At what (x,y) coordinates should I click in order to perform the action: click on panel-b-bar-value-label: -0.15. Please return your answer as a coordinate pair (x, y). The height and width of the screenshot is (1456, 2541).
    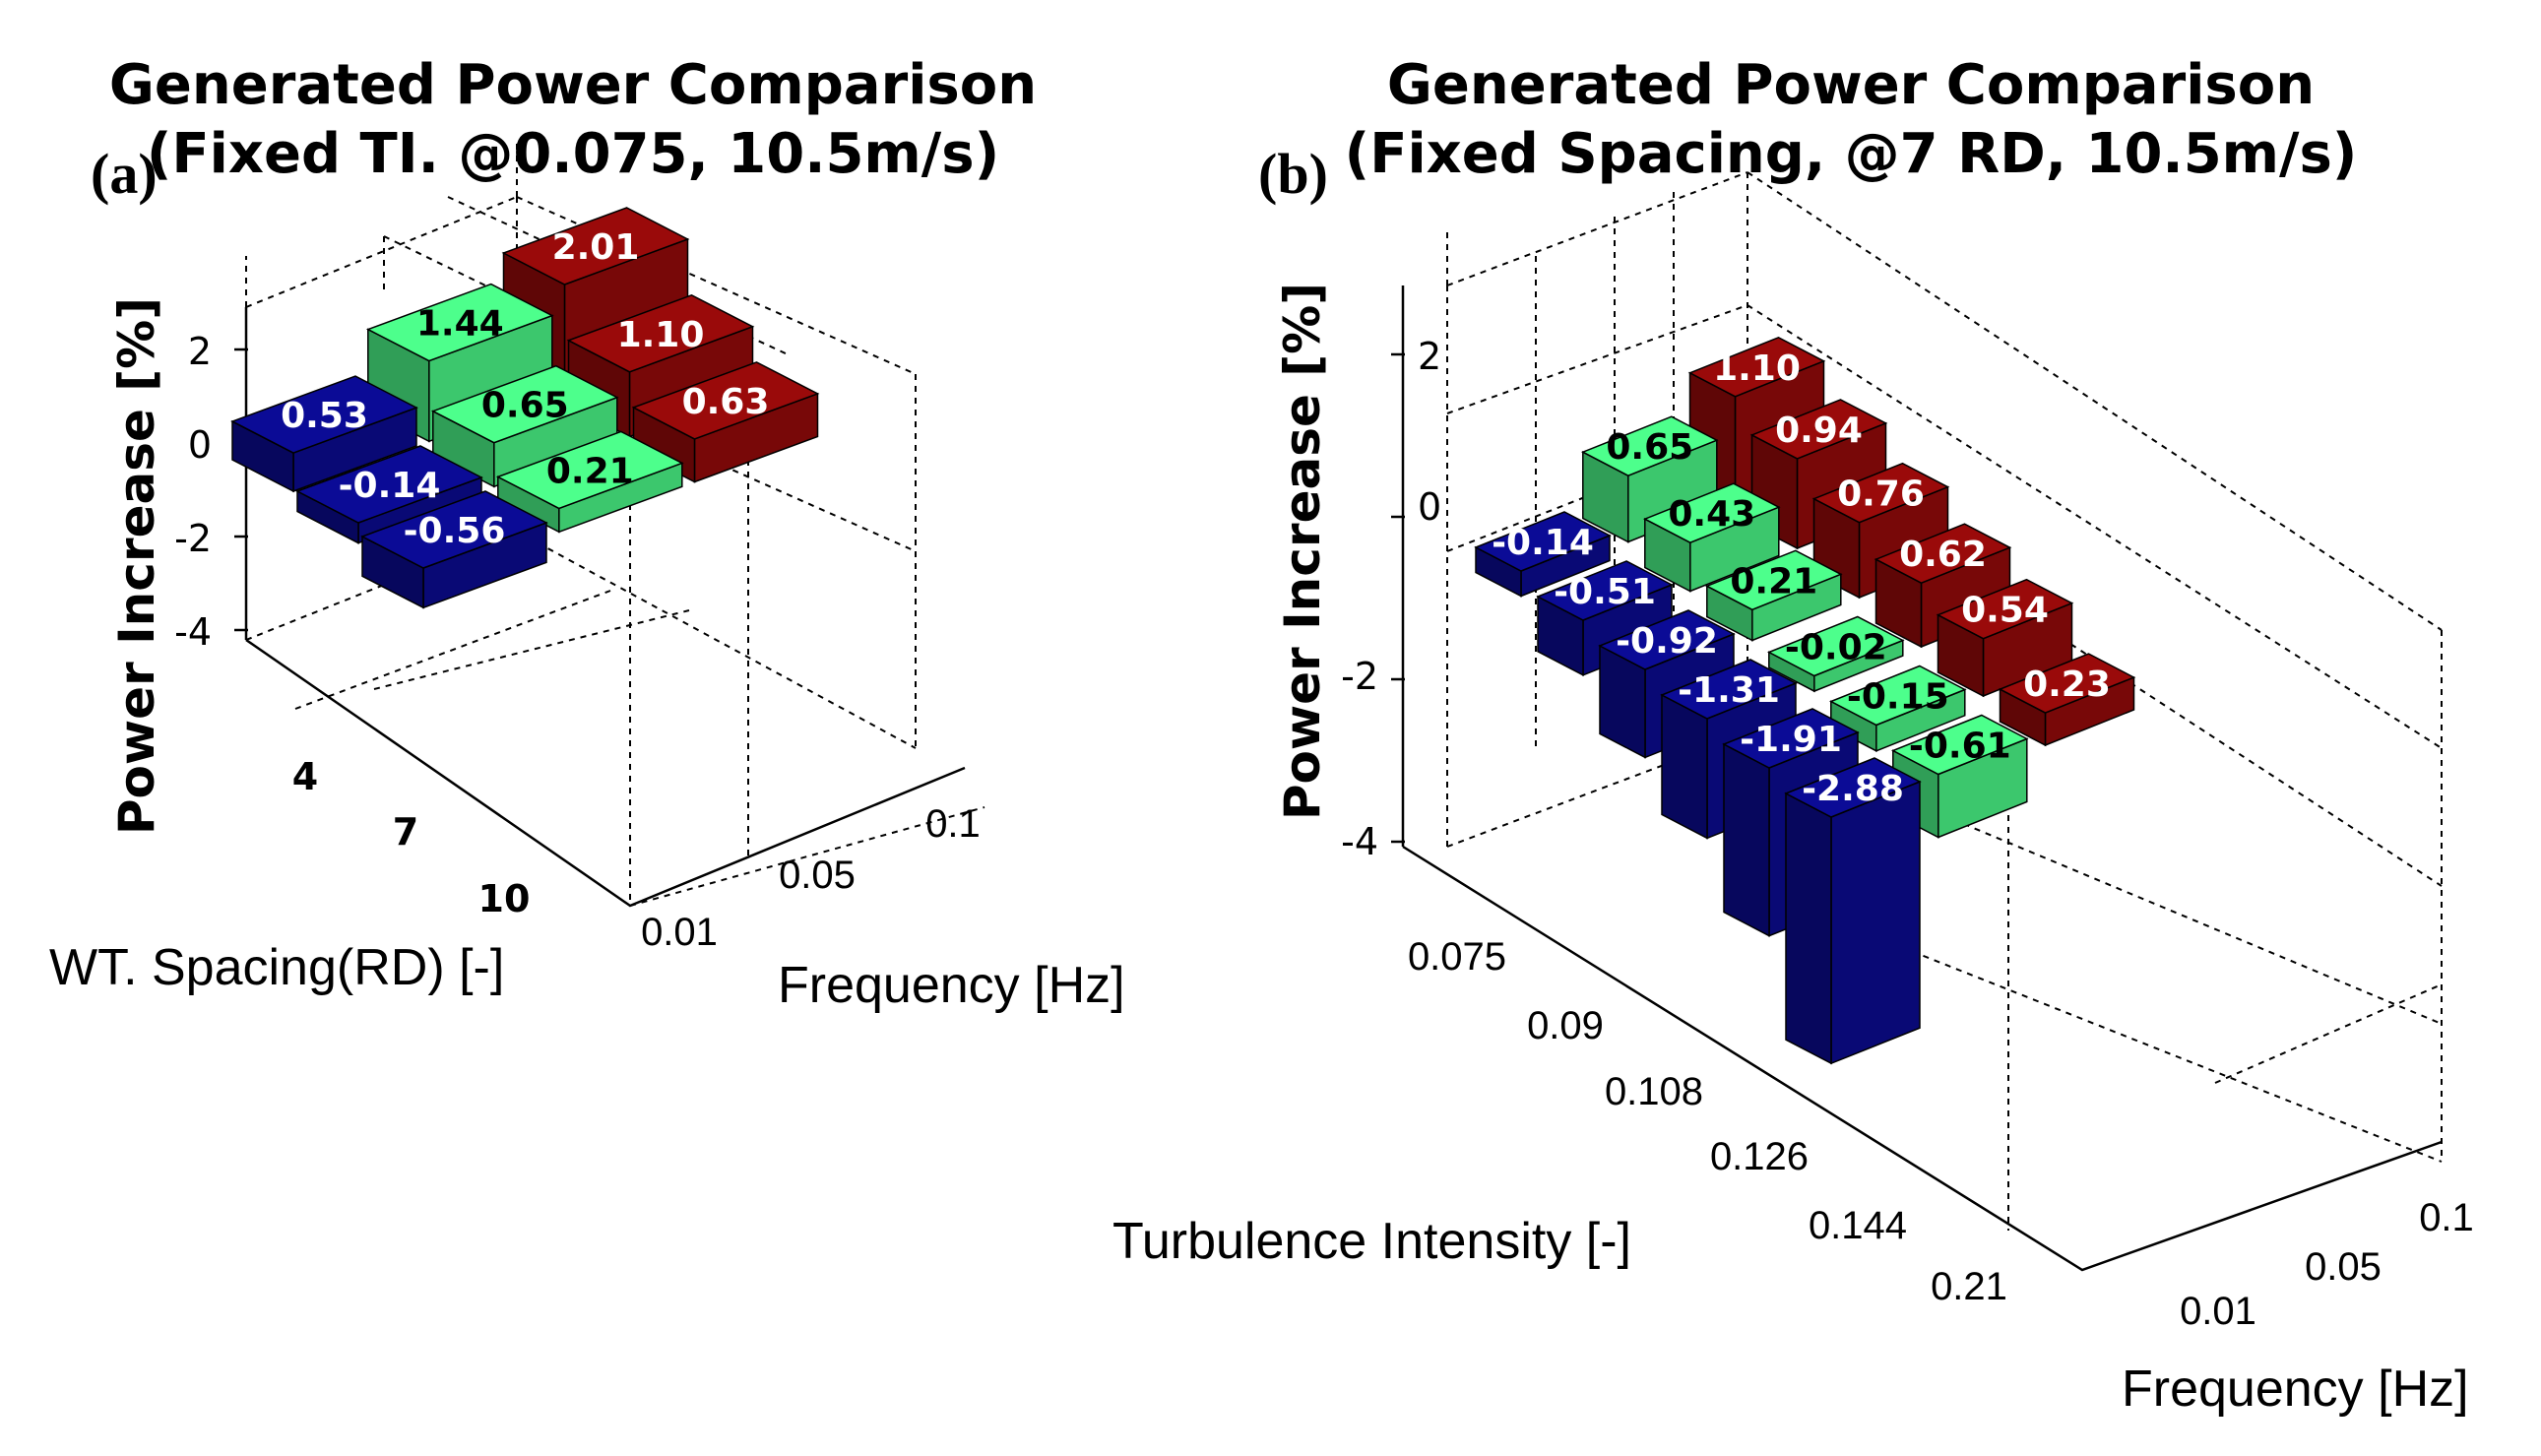
    Looking at the image, I should click on (1898, 697).